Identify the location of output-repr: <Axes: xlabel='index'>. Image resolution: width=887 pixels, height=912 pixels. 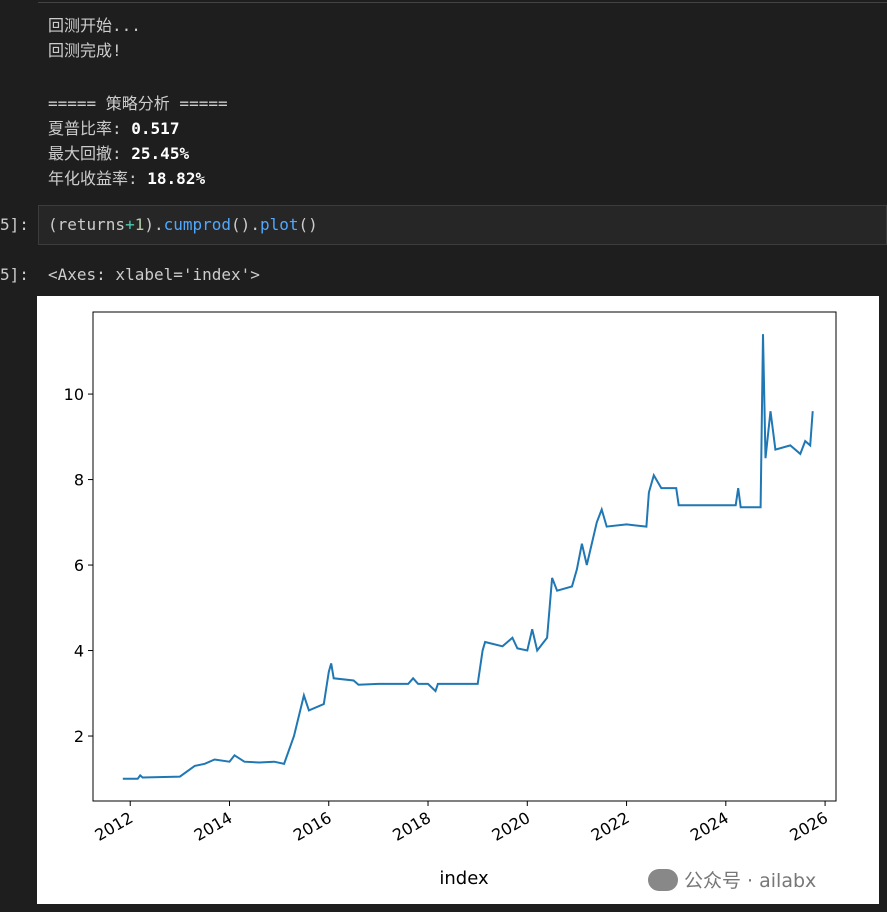
(154, 274).